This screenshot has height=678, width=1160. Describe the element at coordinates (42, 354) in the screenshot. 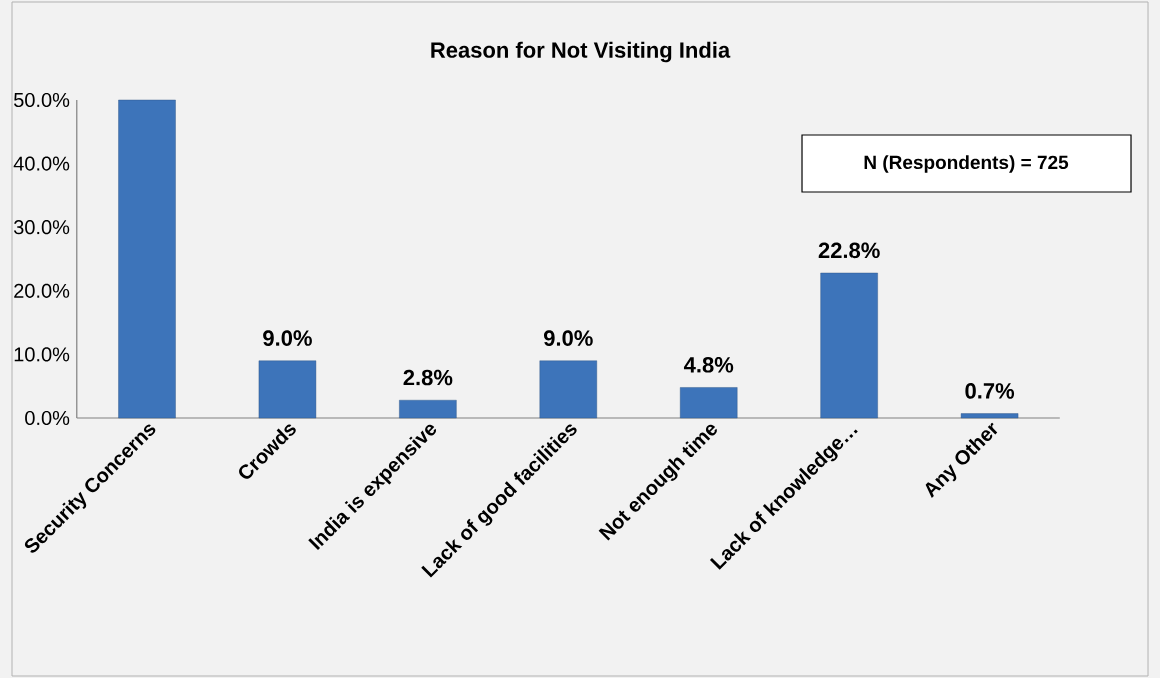

I see `y-tick-label: 10.0%` at that location.